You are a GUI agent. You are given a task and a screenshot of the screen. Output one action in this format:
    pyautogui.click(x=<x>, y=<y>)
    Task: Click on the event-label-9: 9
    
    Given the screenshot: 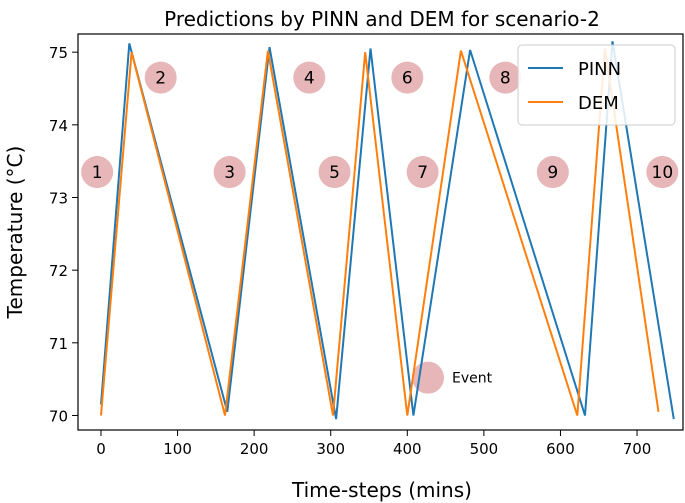 What is the action you would take?
    pyautogui.click(x=552, y=173)
    